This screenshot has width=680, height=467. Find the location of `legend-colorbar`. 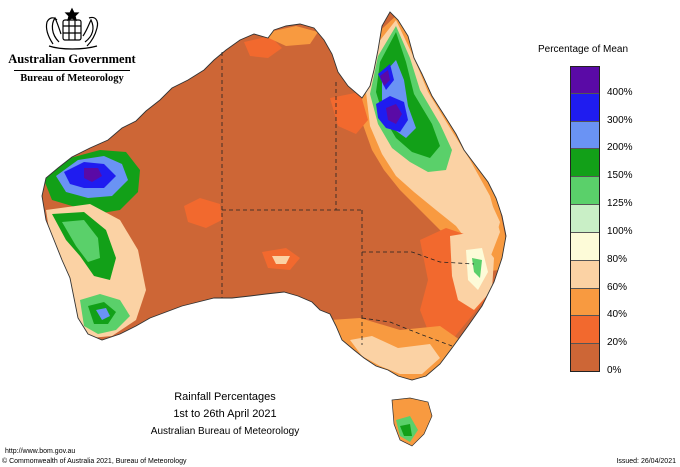

legend-colorbar is located at coordinates (585, 219).